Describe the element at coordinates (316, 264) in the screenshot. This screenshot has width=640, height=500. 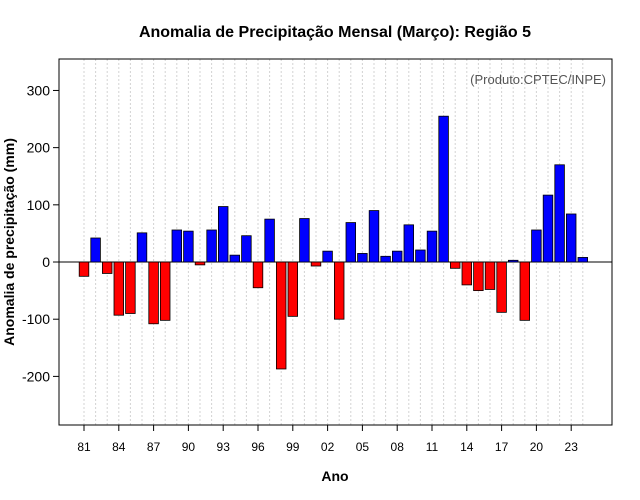
I see `bar-2001` at that location.